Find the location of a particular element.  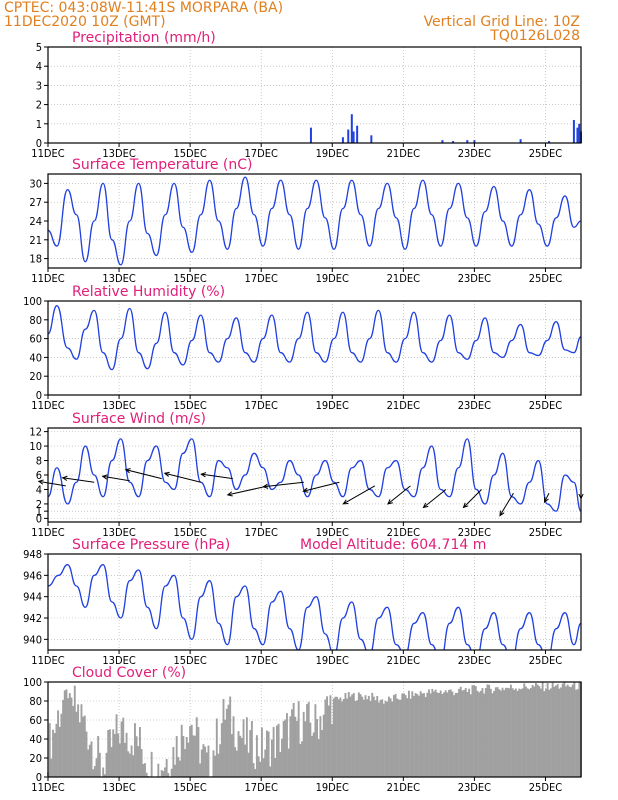

panel-title: Precipitation (mm/h) is located at coordinates (144, 38).